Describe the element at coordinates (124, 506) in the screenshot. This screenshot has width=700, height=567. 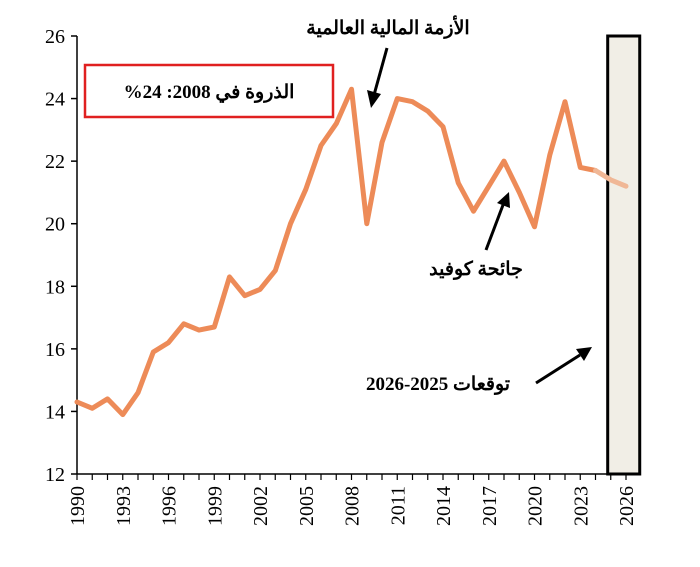
I see `x-tick-label: 1993` at that location.